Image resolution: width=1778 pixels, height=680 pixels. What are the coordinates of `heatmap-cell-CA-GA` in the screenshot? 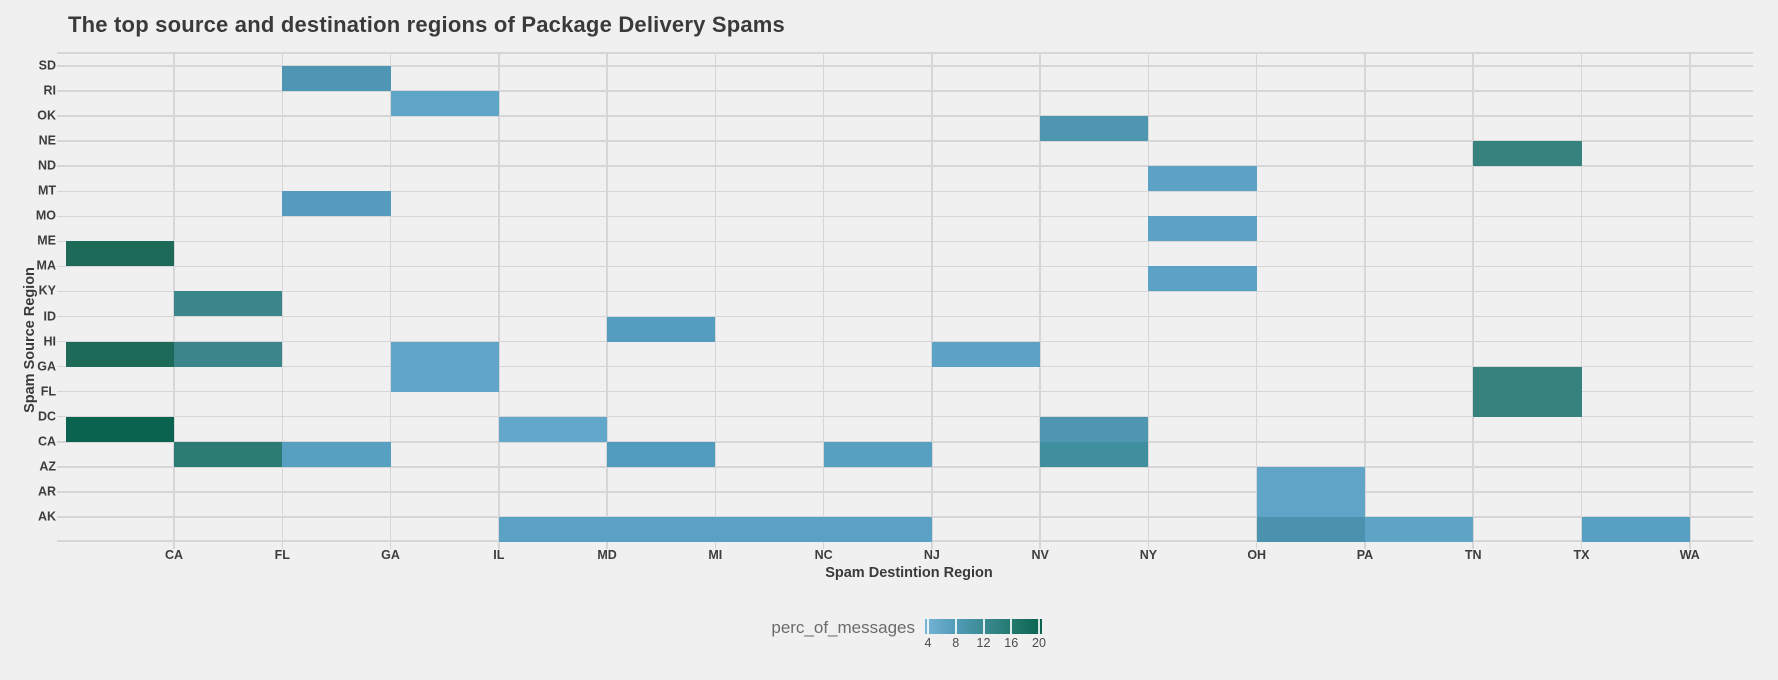 It's located at (336, 454).